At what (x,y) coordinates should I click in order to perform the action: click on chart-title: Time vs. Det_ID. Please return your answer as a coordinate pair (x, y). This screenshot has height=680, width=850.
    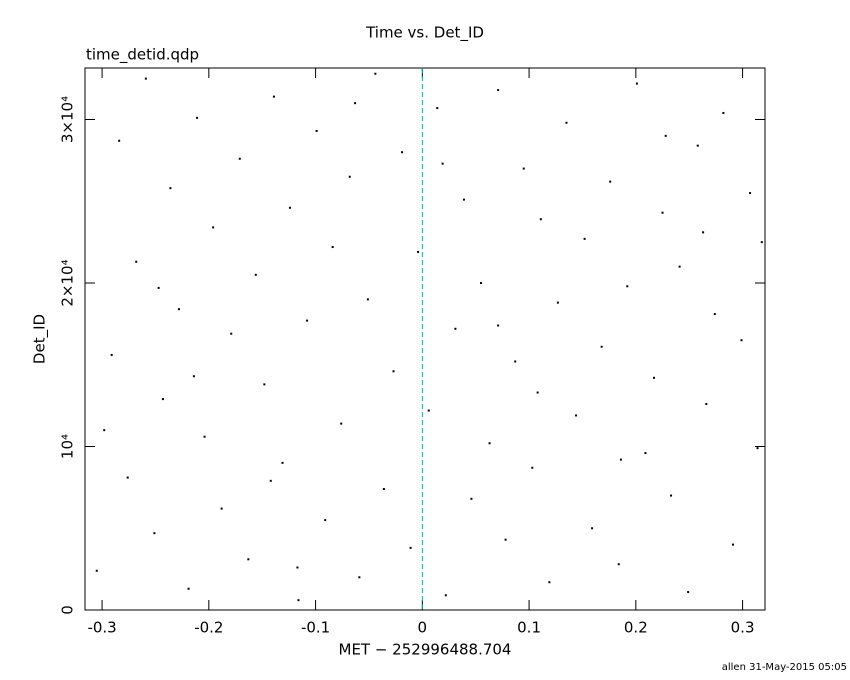
    Looking at the image, I should click on (424, 33).